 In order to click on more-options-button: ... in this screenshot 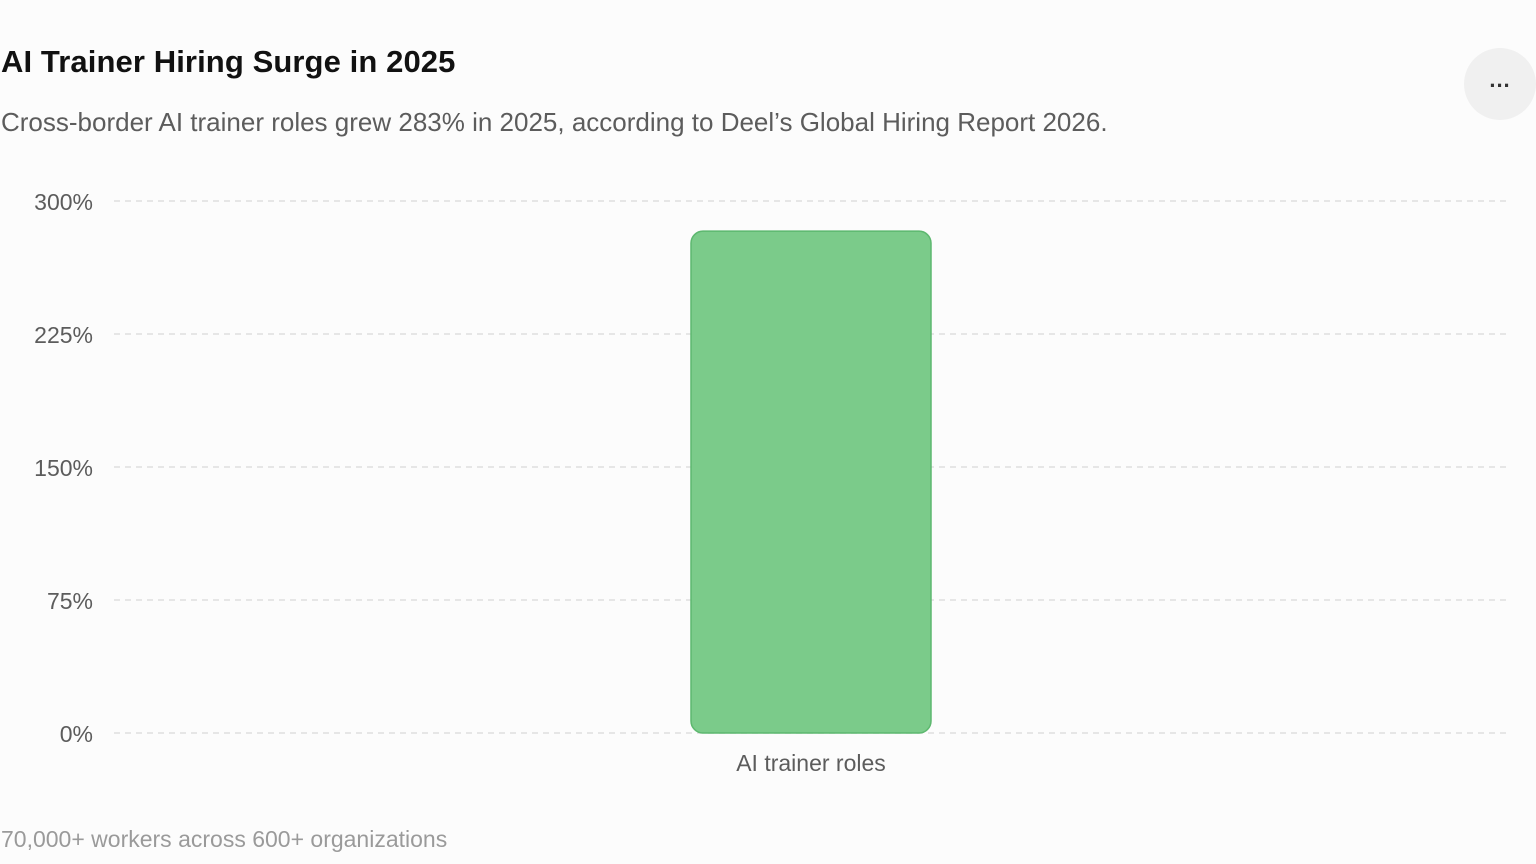, I will do `click(1500, 84)`.